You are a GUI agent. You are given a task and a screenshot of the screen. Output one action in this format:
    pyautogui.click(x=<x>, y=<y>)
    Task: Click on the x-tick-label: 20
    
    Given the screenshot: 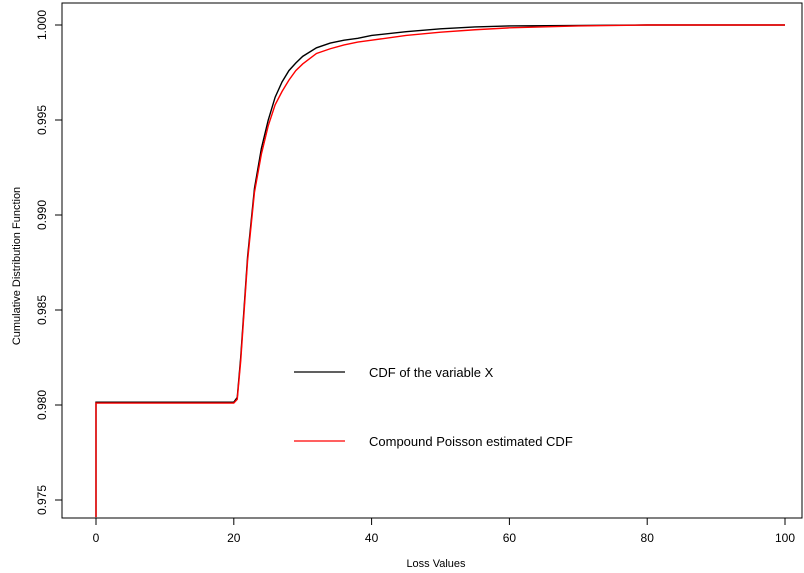 What is the action you would take?
    pyautogui.click(x=234, y=538)
    